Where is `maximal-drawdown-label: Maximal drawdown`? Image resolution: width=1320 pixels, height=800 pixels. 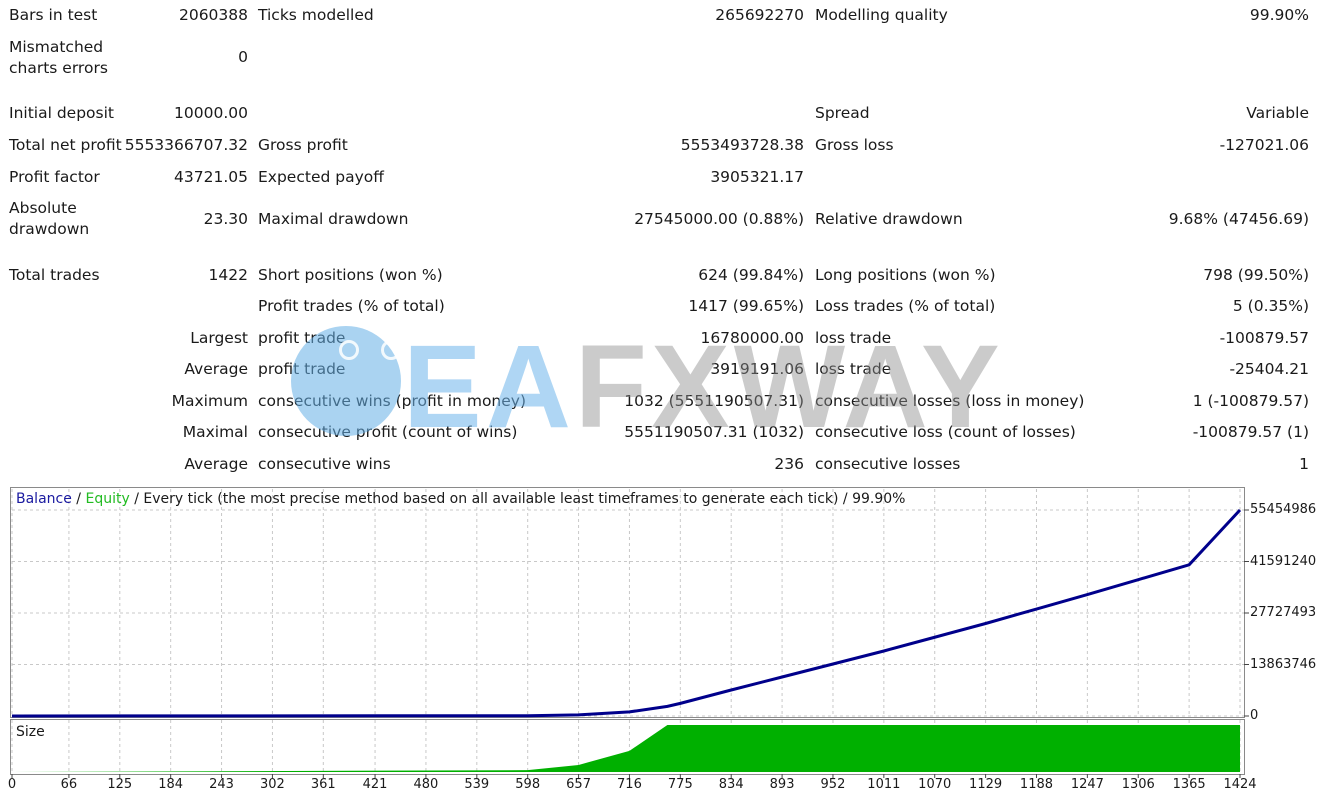 maximal-drawdown-label: Maximal drawdown is located at coordinates (333, 219).